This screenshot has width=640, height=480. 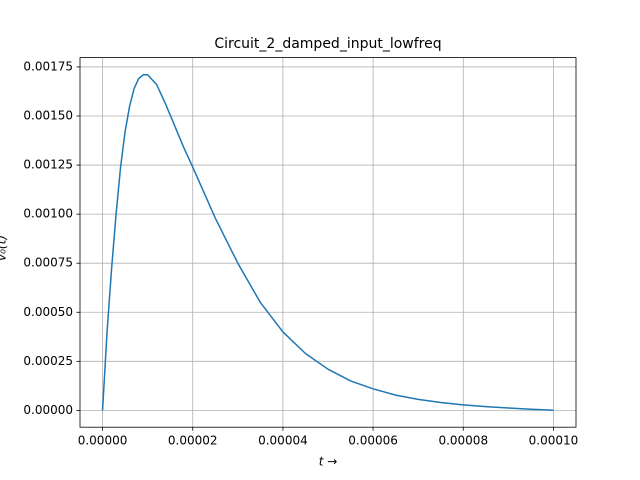 I want to click on y-tick-label: 0.00025, so click(x=48, y=361).